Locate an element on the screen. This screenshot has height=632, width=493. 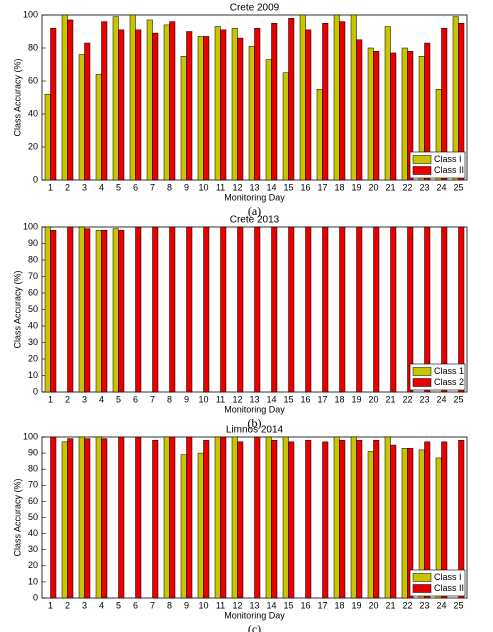
legend-label: Class II is located at coordinates (449, 170).